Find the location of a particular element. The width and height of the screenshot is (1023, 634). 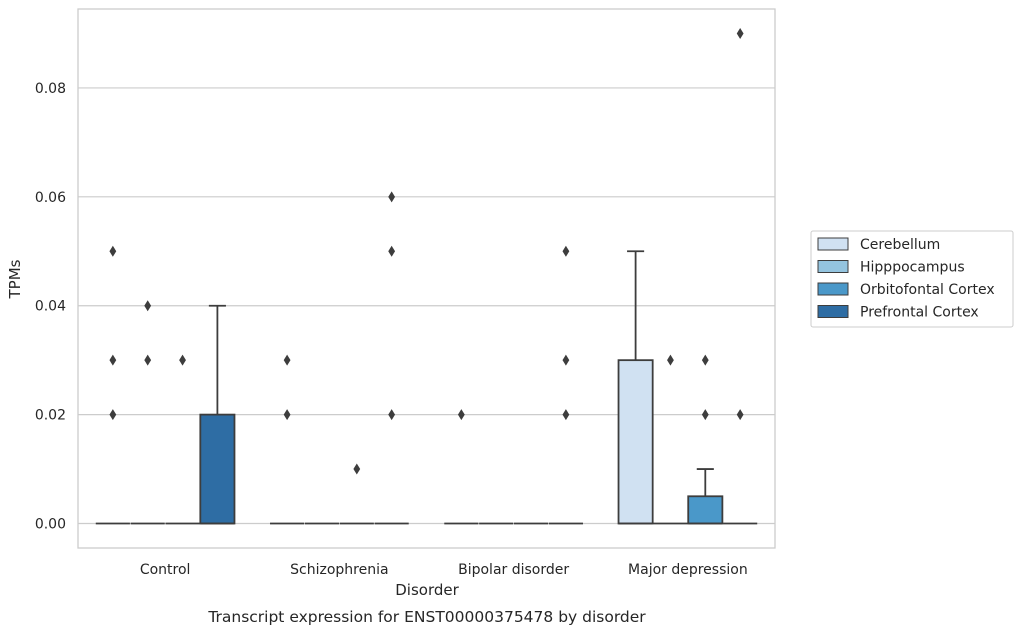

x-tick-label: Bipolar disorder is located at coordinates (513, 570).